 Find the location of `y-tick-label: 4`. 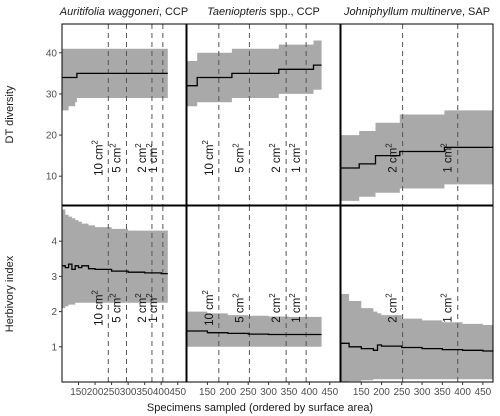

y-tick-label: 4 is located at coordinates (54, 242).